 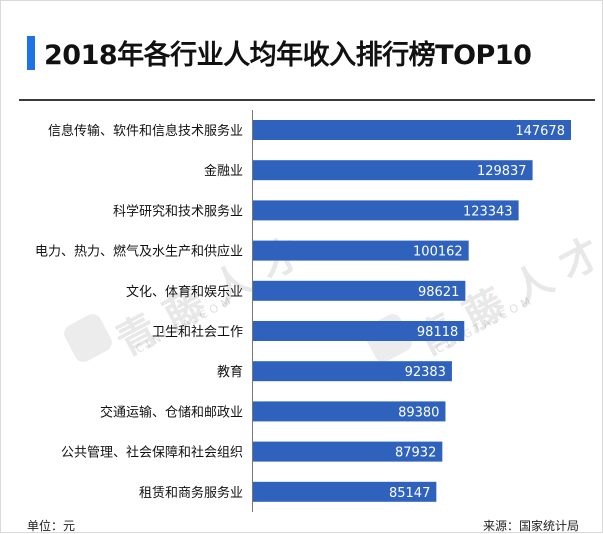 I want to click on bar-value-label: 100162, so click(x=438, y=252).